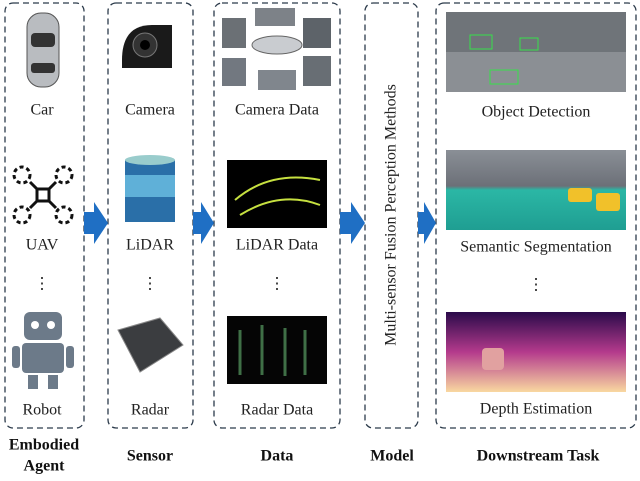  What do you see at coordinates (43, 350) in the screenshot?
I see `robot-icon` at bounding box center [43, 350].